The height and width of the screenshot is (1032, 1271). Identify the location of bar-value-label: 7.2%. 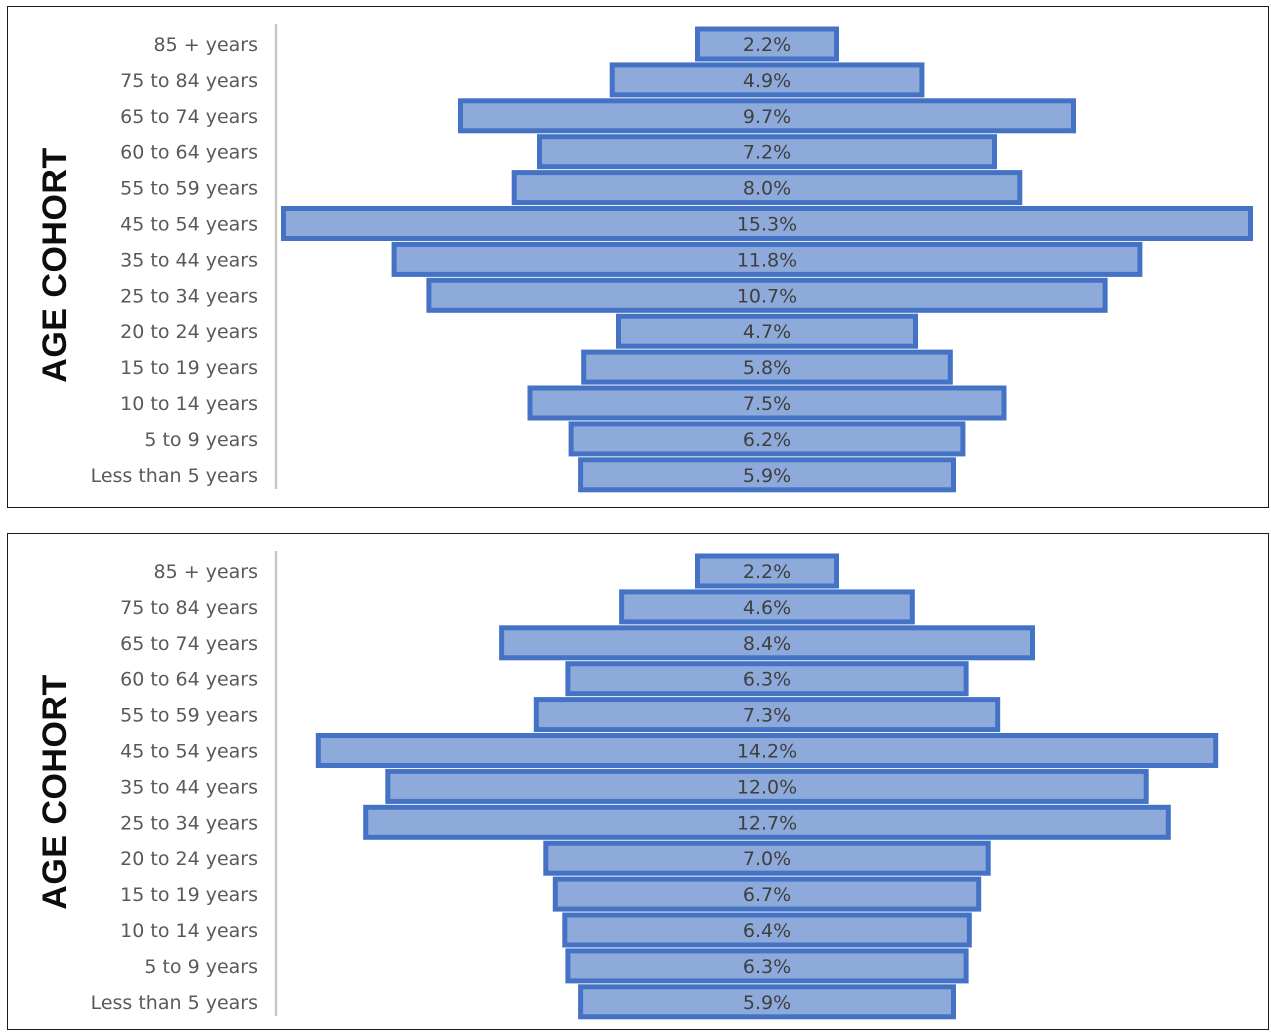
(767, 153).